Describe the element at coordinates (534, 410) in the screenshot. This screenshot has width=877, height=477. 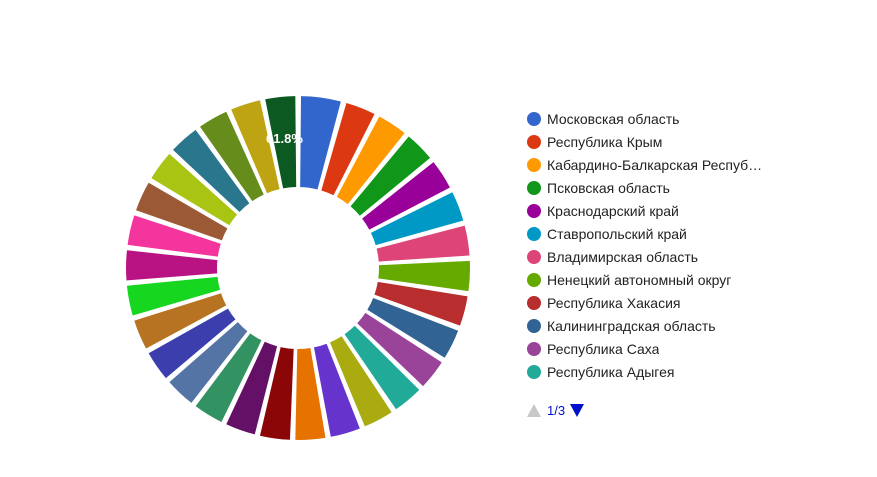
I see `triangle-up-icon` at that location.